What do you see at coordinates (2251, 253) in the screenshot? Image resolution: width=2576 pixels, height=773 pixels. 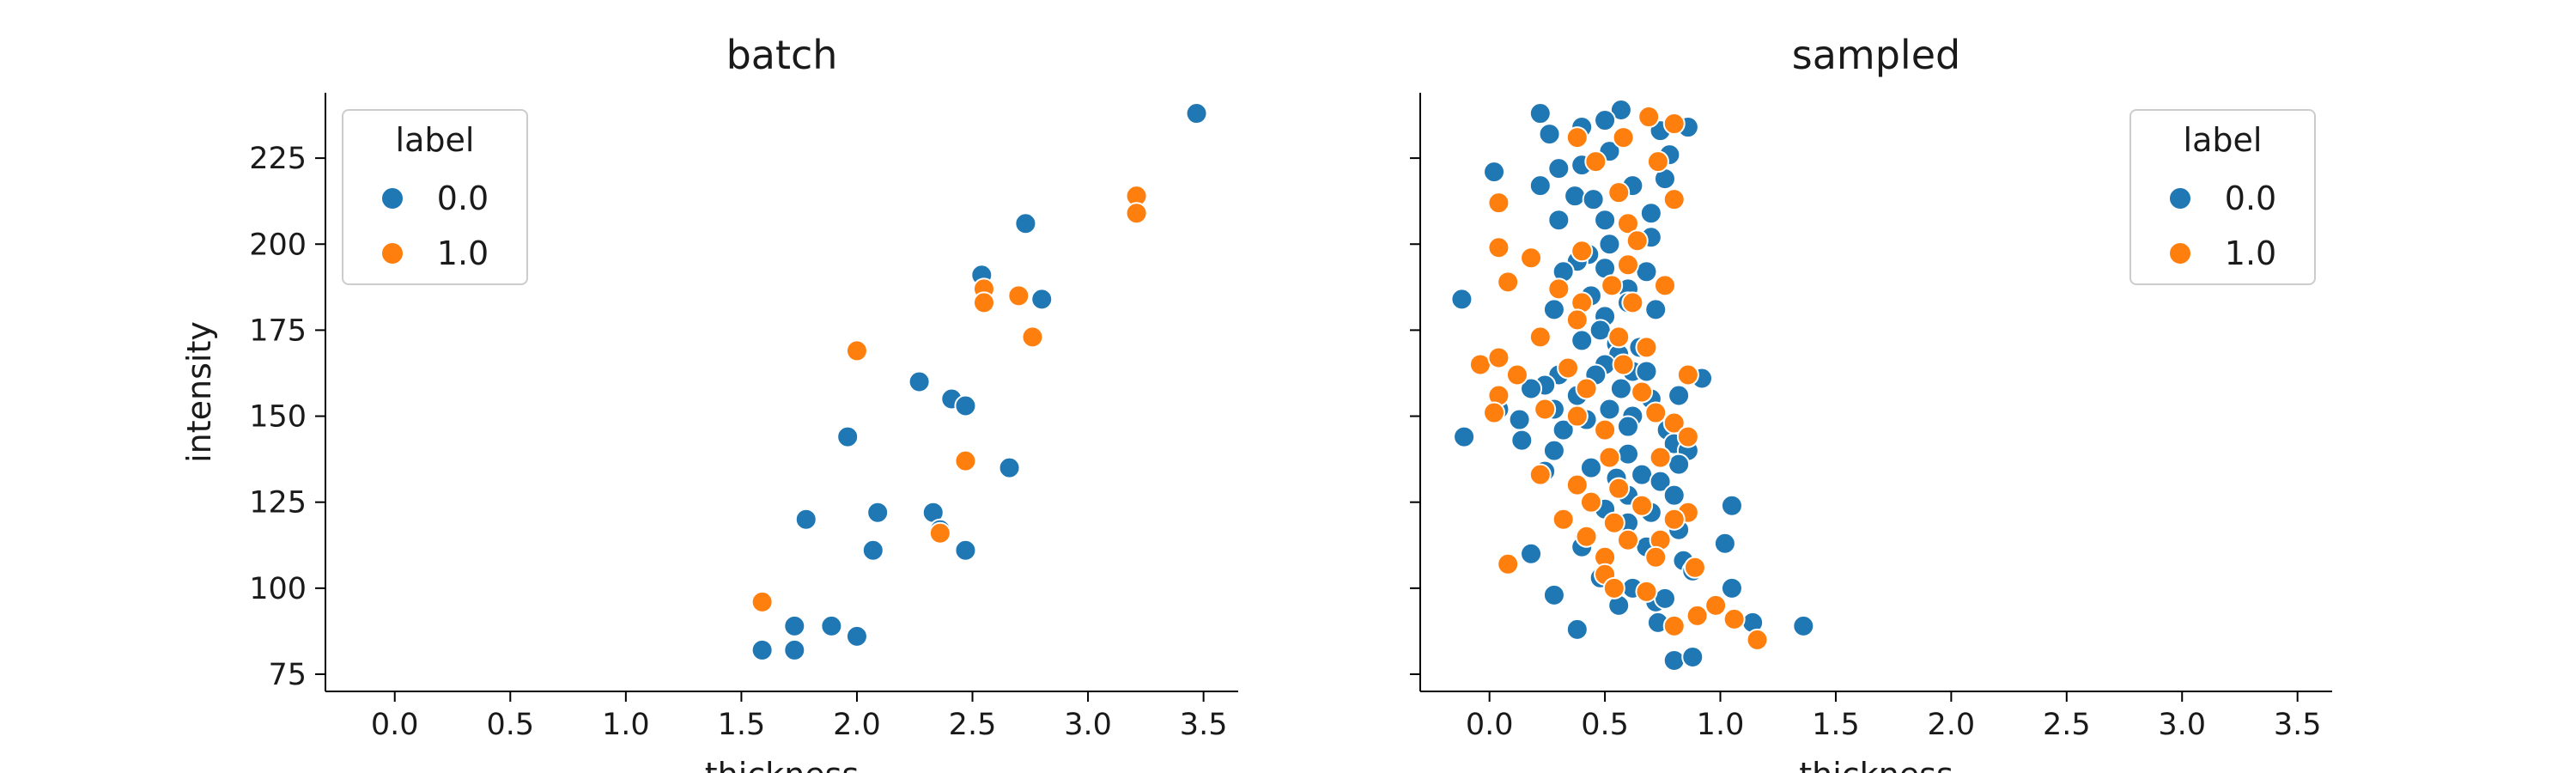 I see `legend-label: 1.0` at bounding box center [2251, 253].